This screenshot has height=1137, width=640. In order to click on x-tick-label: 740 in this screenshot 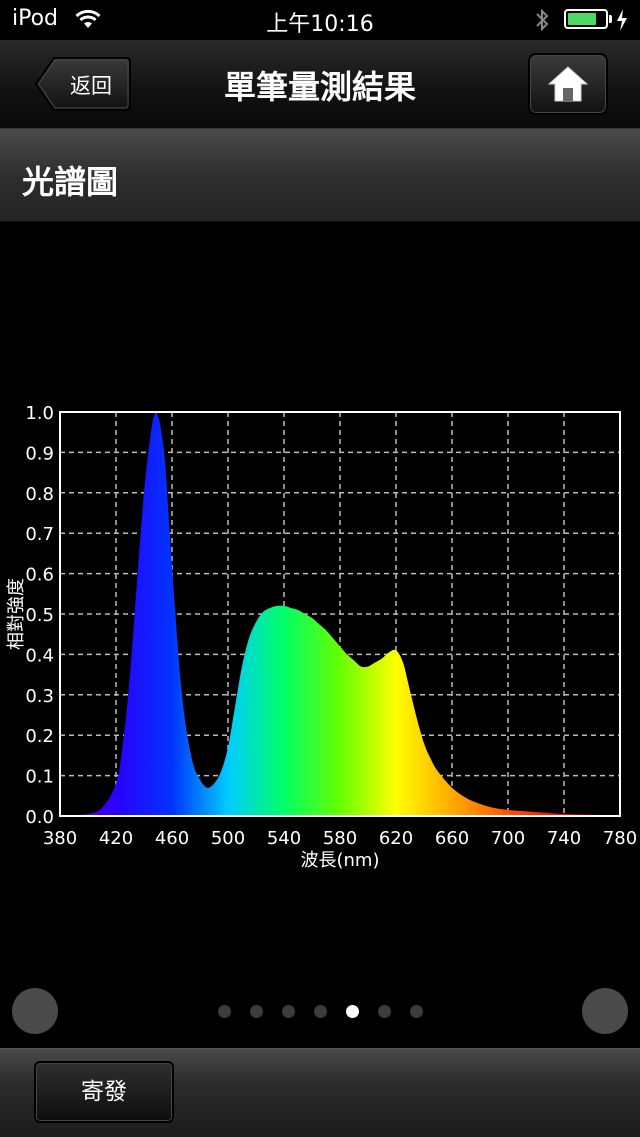, I will do `click(564, 838)`.